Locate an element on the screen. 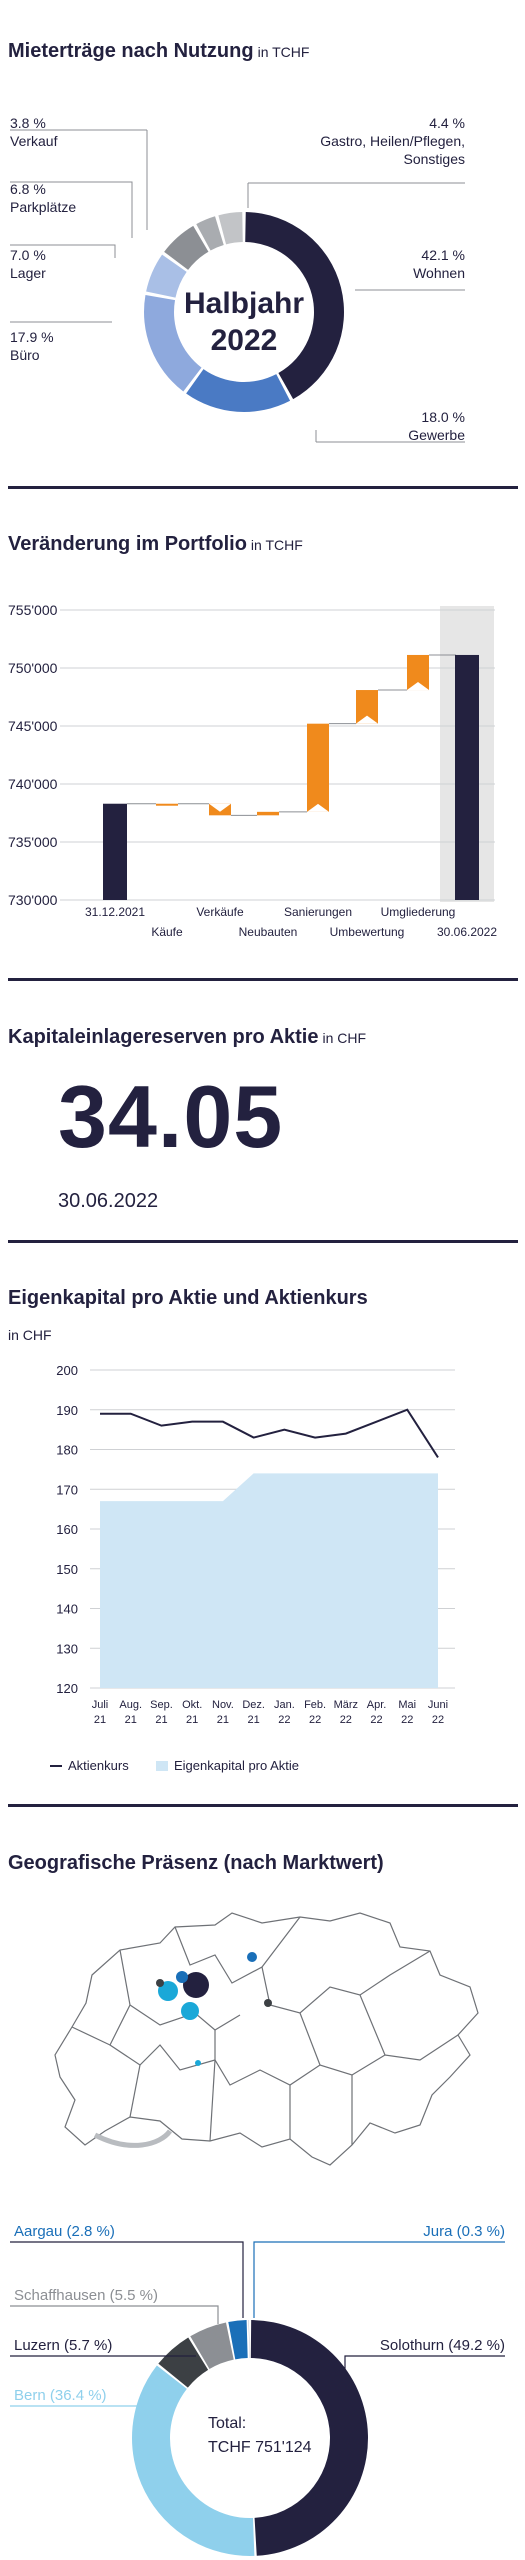 The image size is (525, 2560). x-tick-label: Jan. is located at coordinates (284, 1705).